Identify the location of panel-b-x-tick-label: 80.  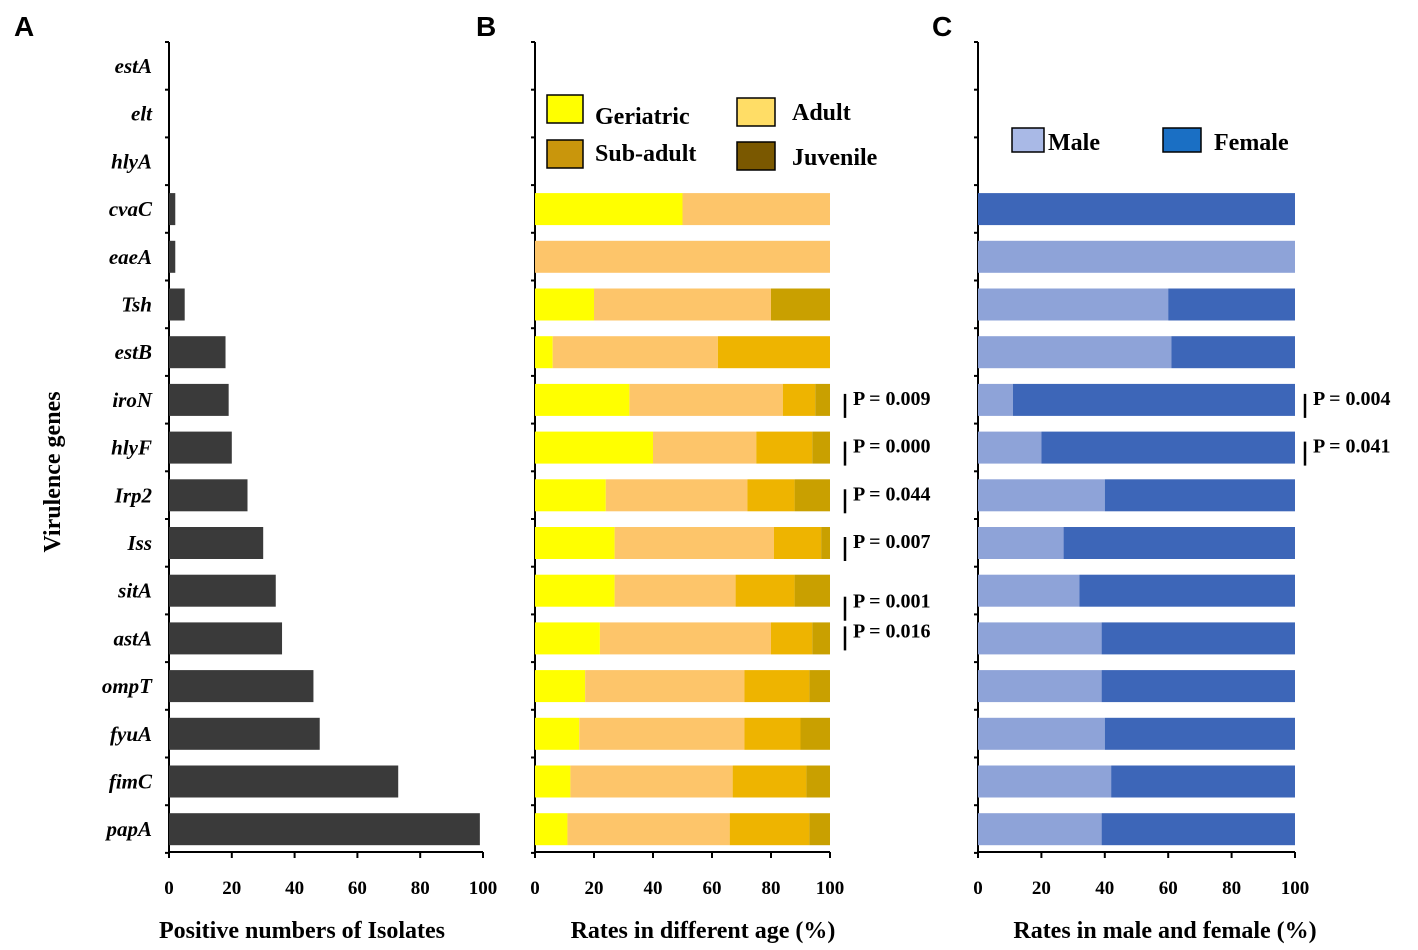
(771, 888).